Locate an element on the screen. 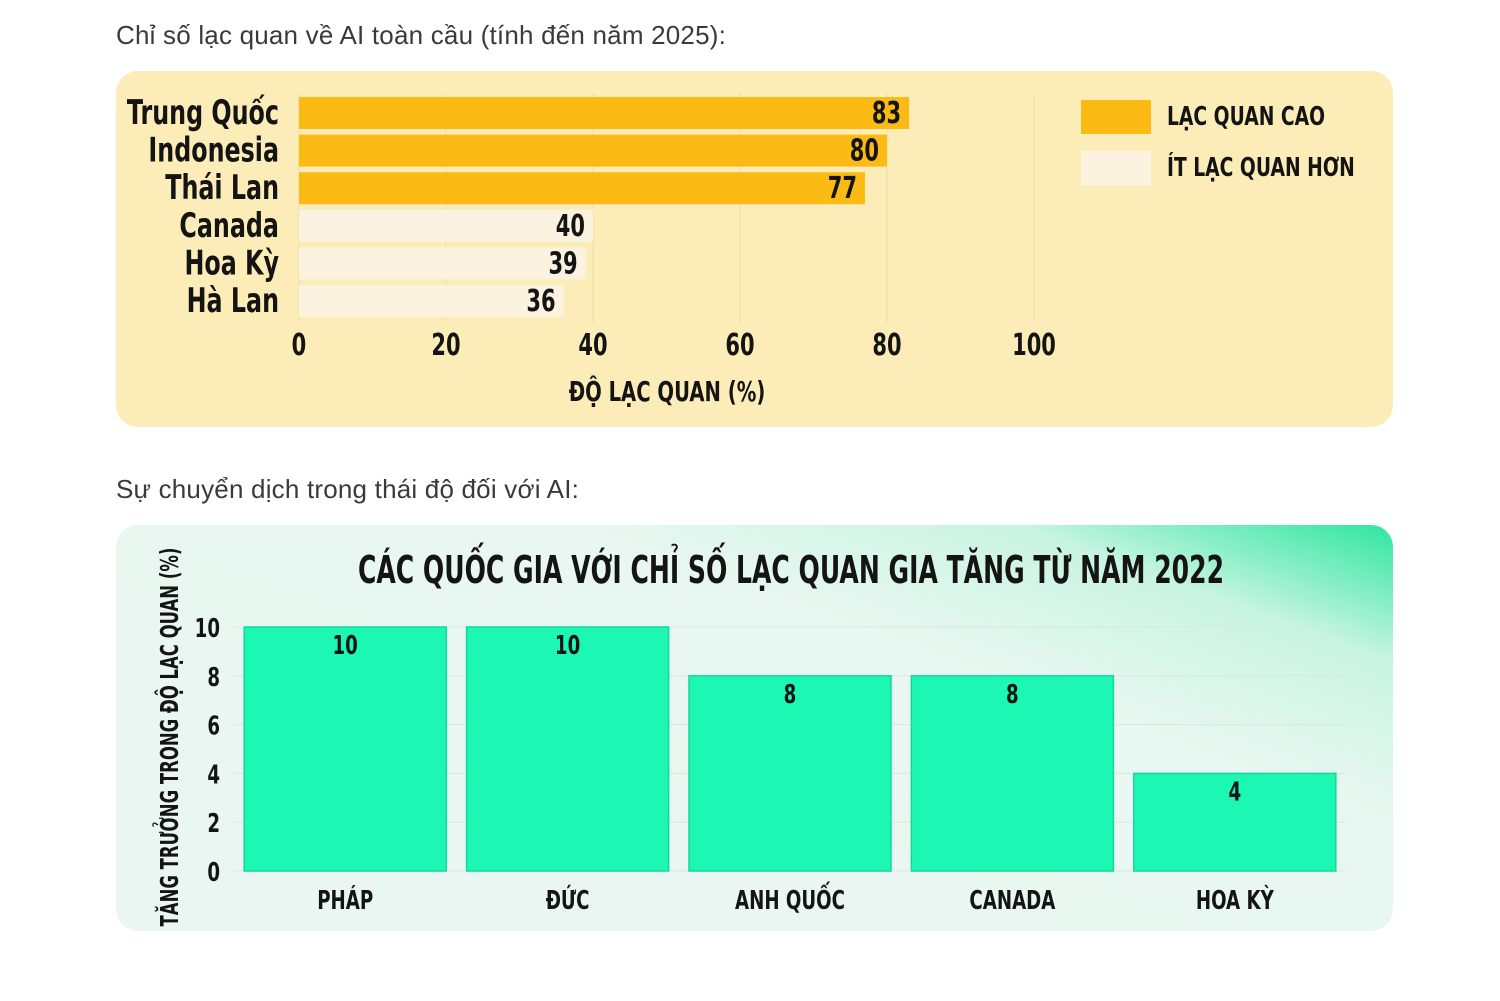 Image resolution: width=1500 pixels, height=1001 pixels. category-label-duc: ĐỨC is located at coordinates (568, 900).